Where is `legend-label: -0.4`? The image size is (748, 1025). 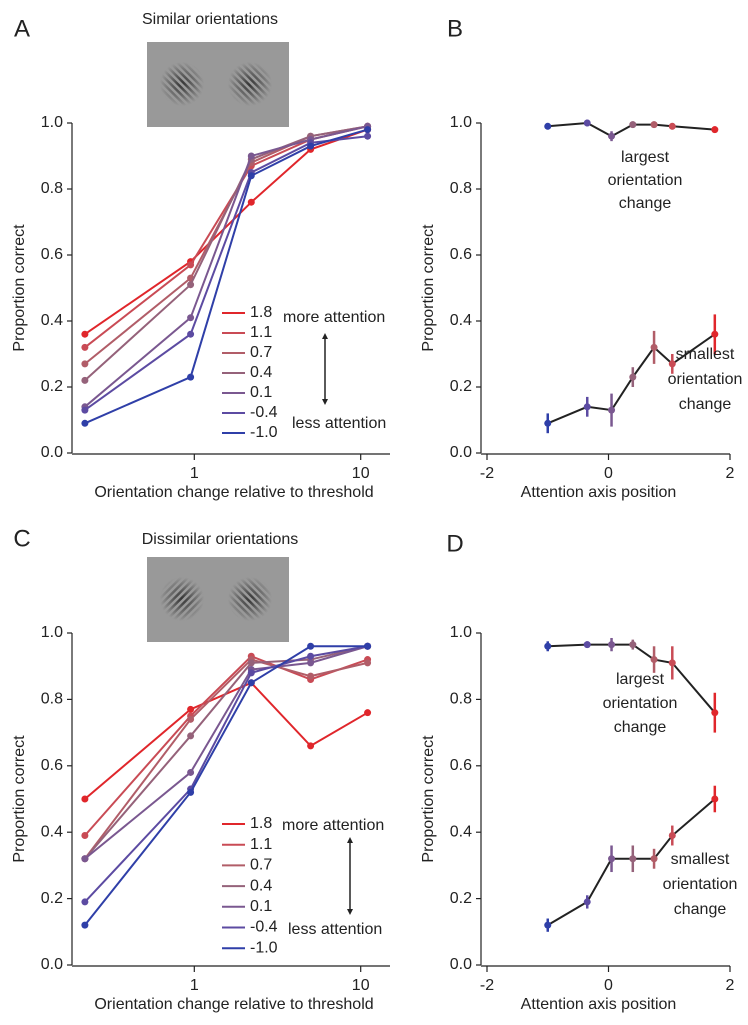
legend-label: -0.4 is located at coordinates (264, 412).